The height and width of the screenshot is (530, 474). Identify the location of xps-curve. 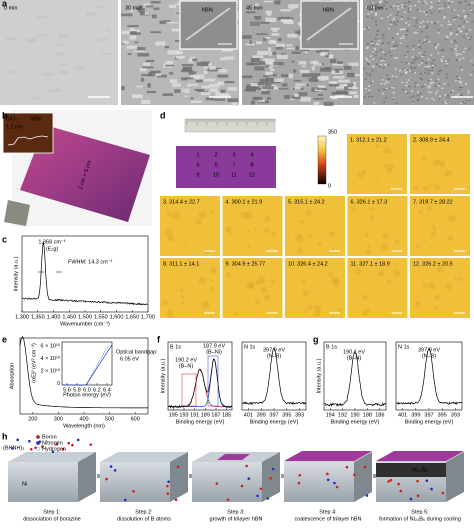
(274, 376).